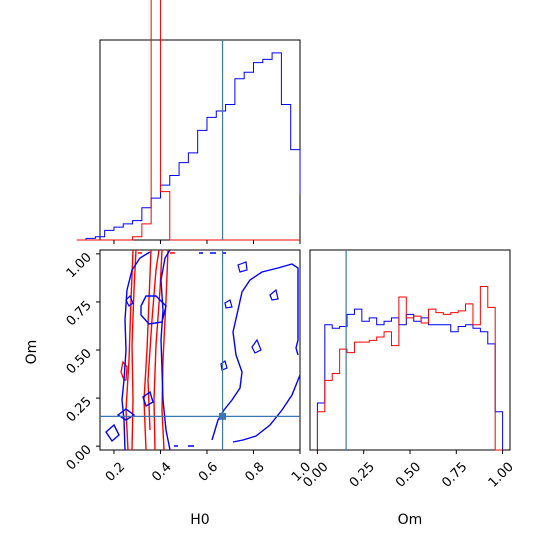 This screenshot has height=550, width=550. I want to click on y-tick-label: 0.25, so click(79, 409).